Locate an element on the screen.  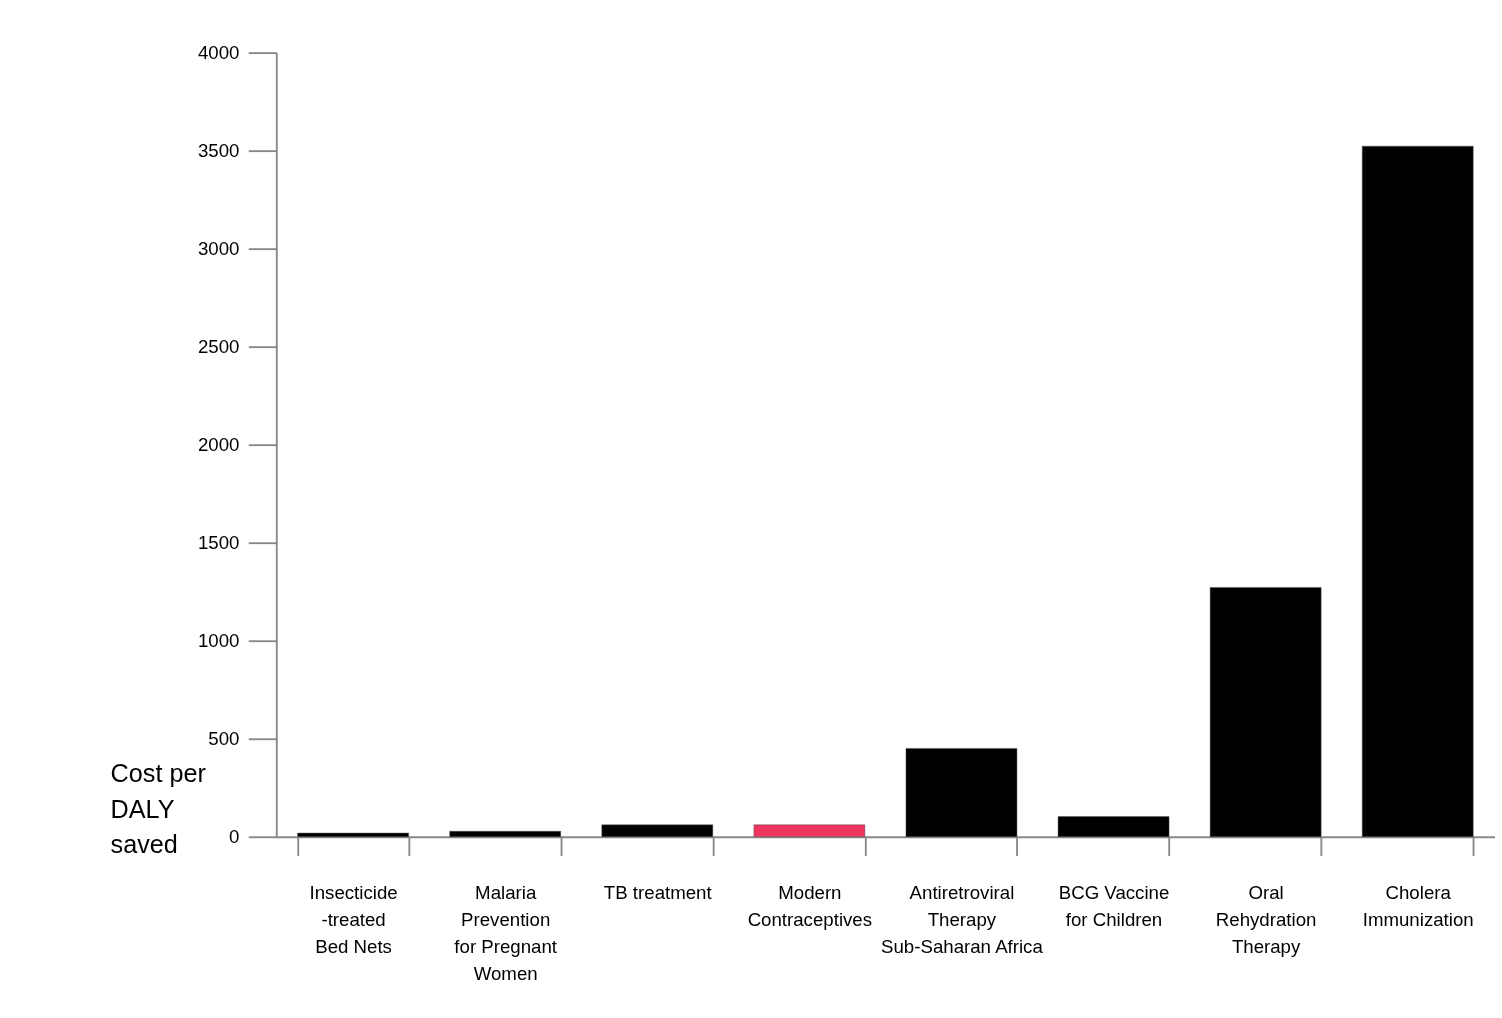
y-tick-label: 3000 is located at coordinates (218, 248).